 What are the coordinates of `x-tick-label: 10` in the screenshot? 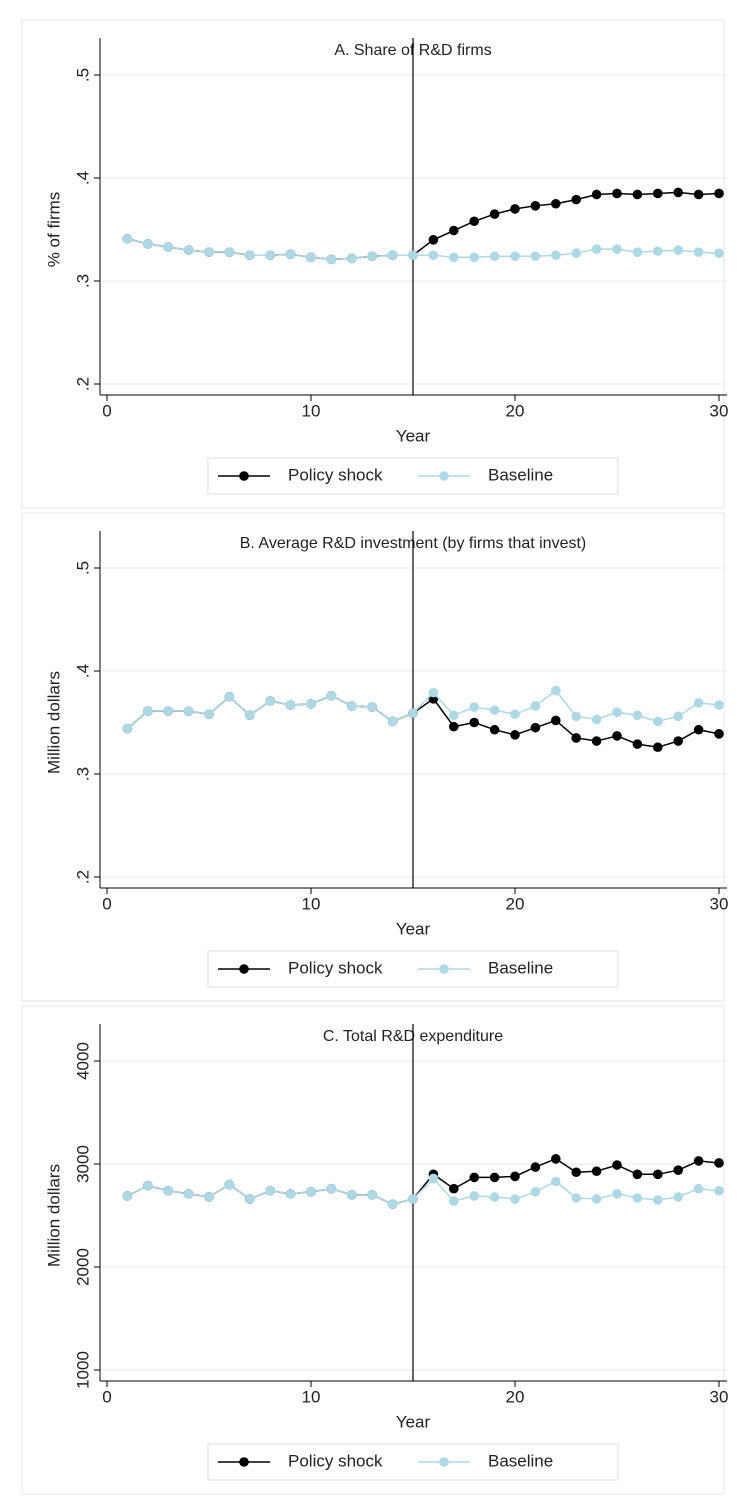 It's located at (311, 903).